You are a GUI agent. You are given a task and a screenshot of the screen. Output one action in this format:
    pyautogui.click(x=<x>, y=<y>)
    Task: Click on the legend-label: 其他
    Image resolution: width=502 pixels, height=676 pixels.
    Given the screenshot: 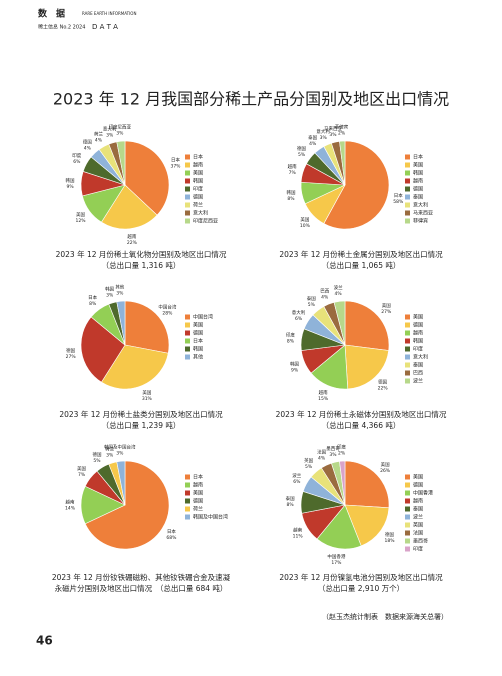 What is the action you would take?
    pyautogui.click(x=198, y=357)
    